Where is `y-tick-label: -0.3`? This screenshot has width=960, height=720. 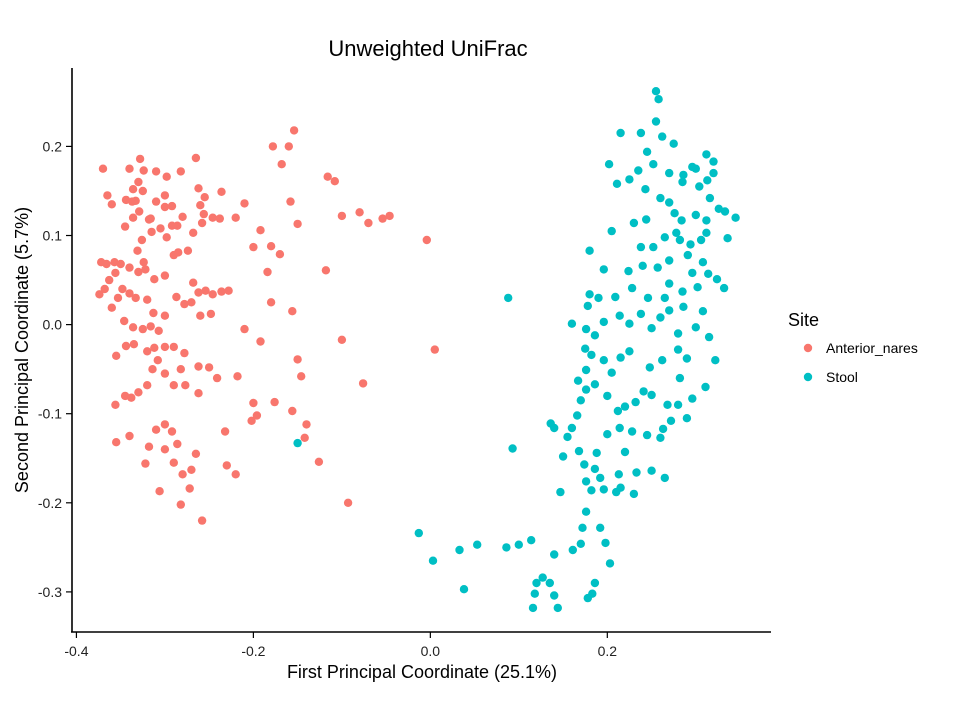 y-tick-label: -0.3 is located at coordinates (50, 592).